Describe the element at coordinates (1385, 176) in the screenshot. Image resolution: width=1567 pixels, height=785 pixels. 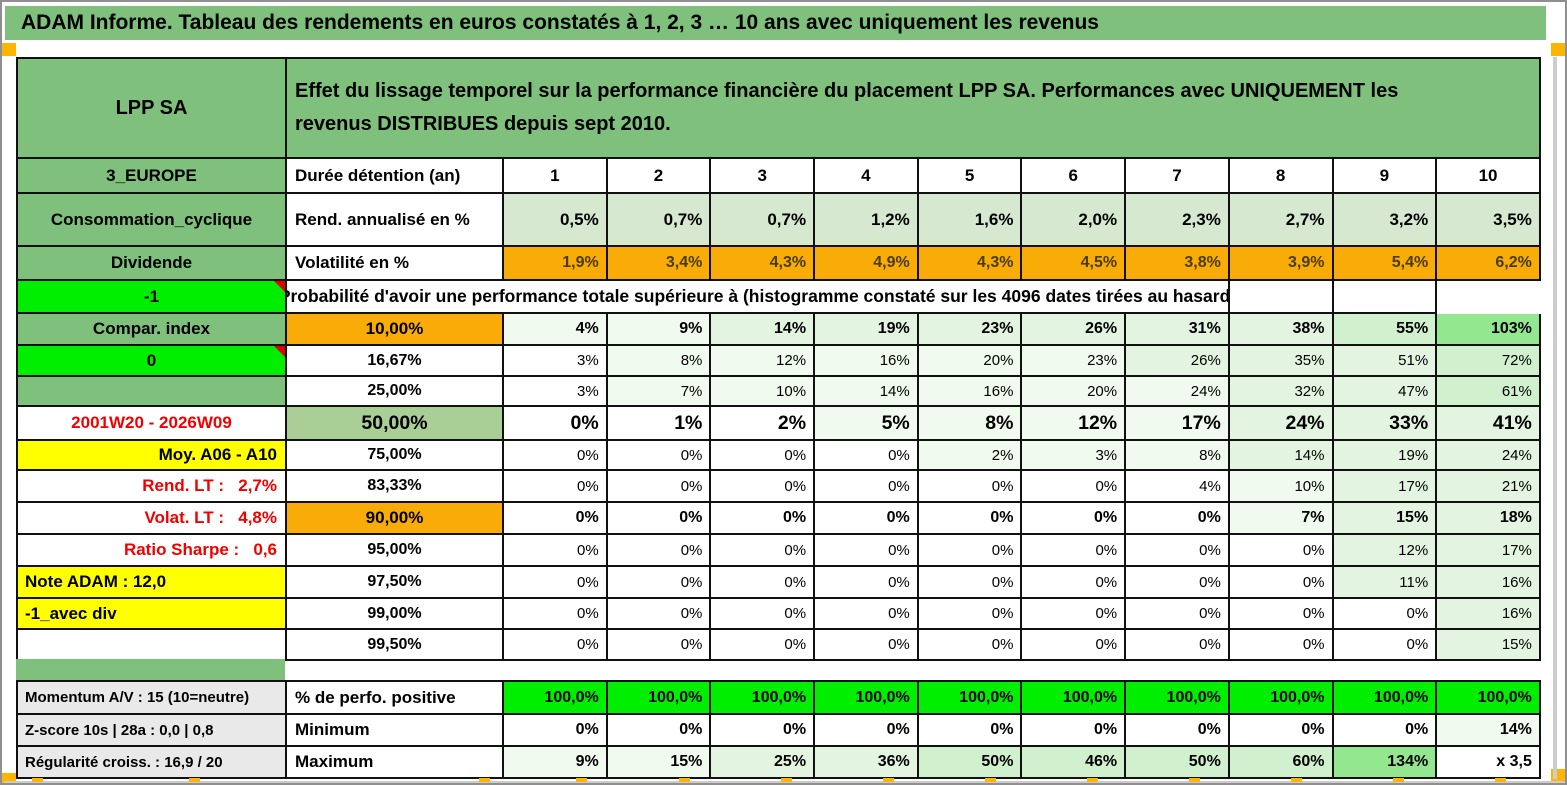
I see `value-cell: 9` at that location.